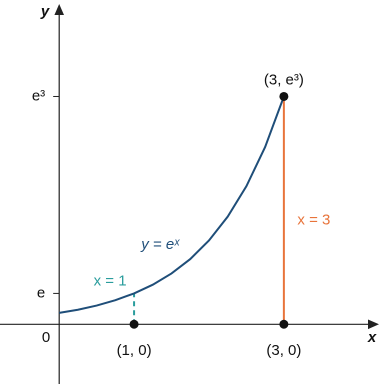 This screenshot has width=379, height=384. What do you see at coordinates (373, 324) in the screenshot?
I see `x-axis-arrow` at bounding box center [373, 324].